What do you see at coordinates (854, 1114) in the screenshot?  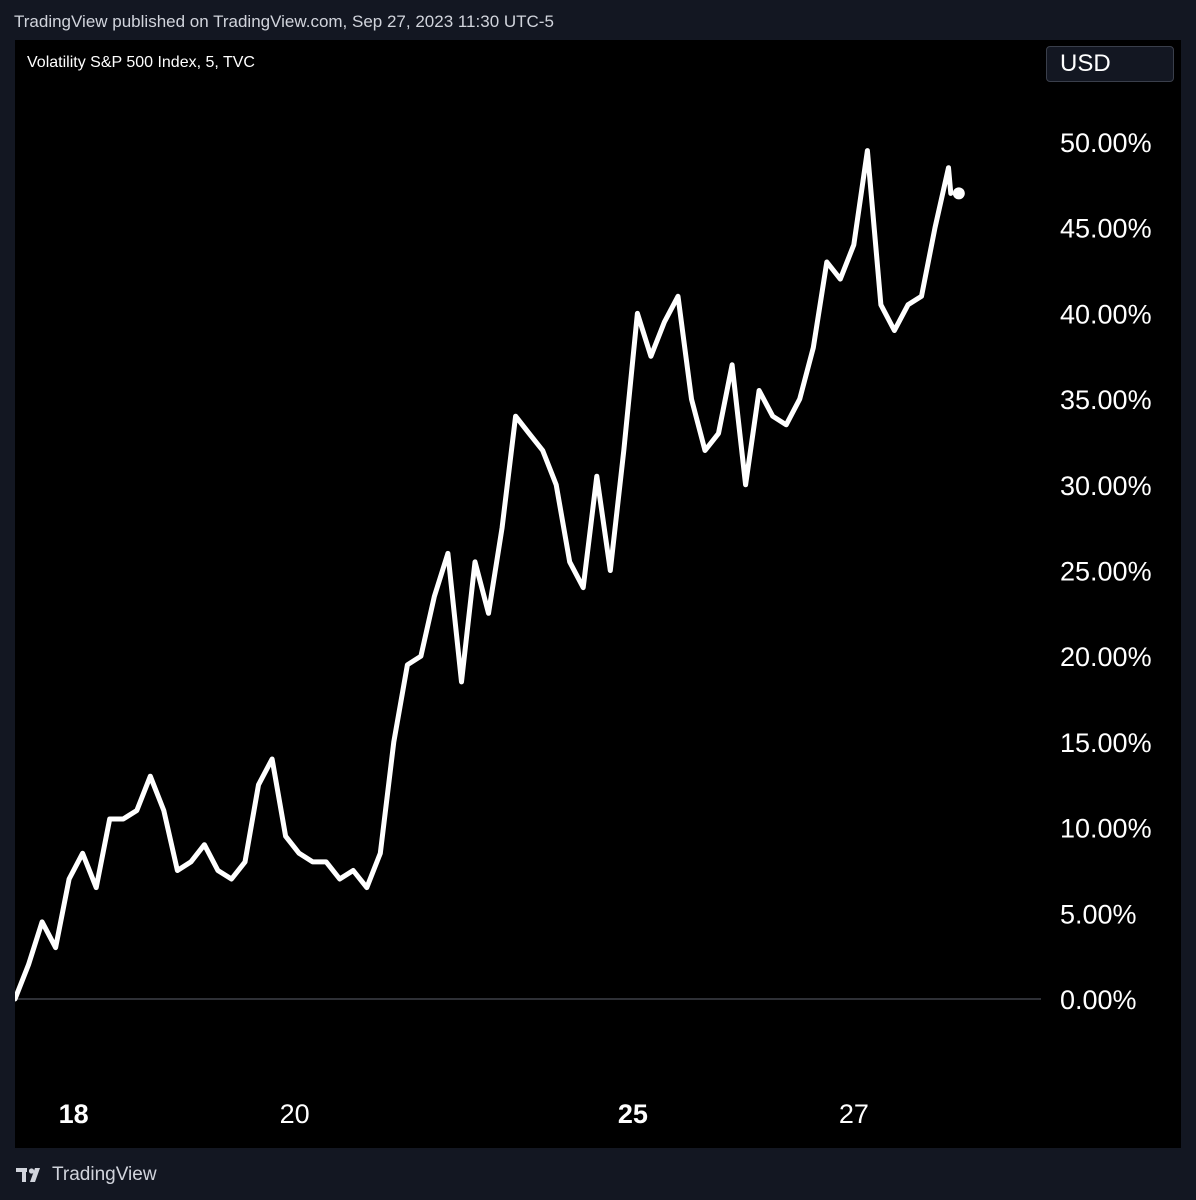 I see `x-tick-label: 27` at bounding box center [854, 1114].